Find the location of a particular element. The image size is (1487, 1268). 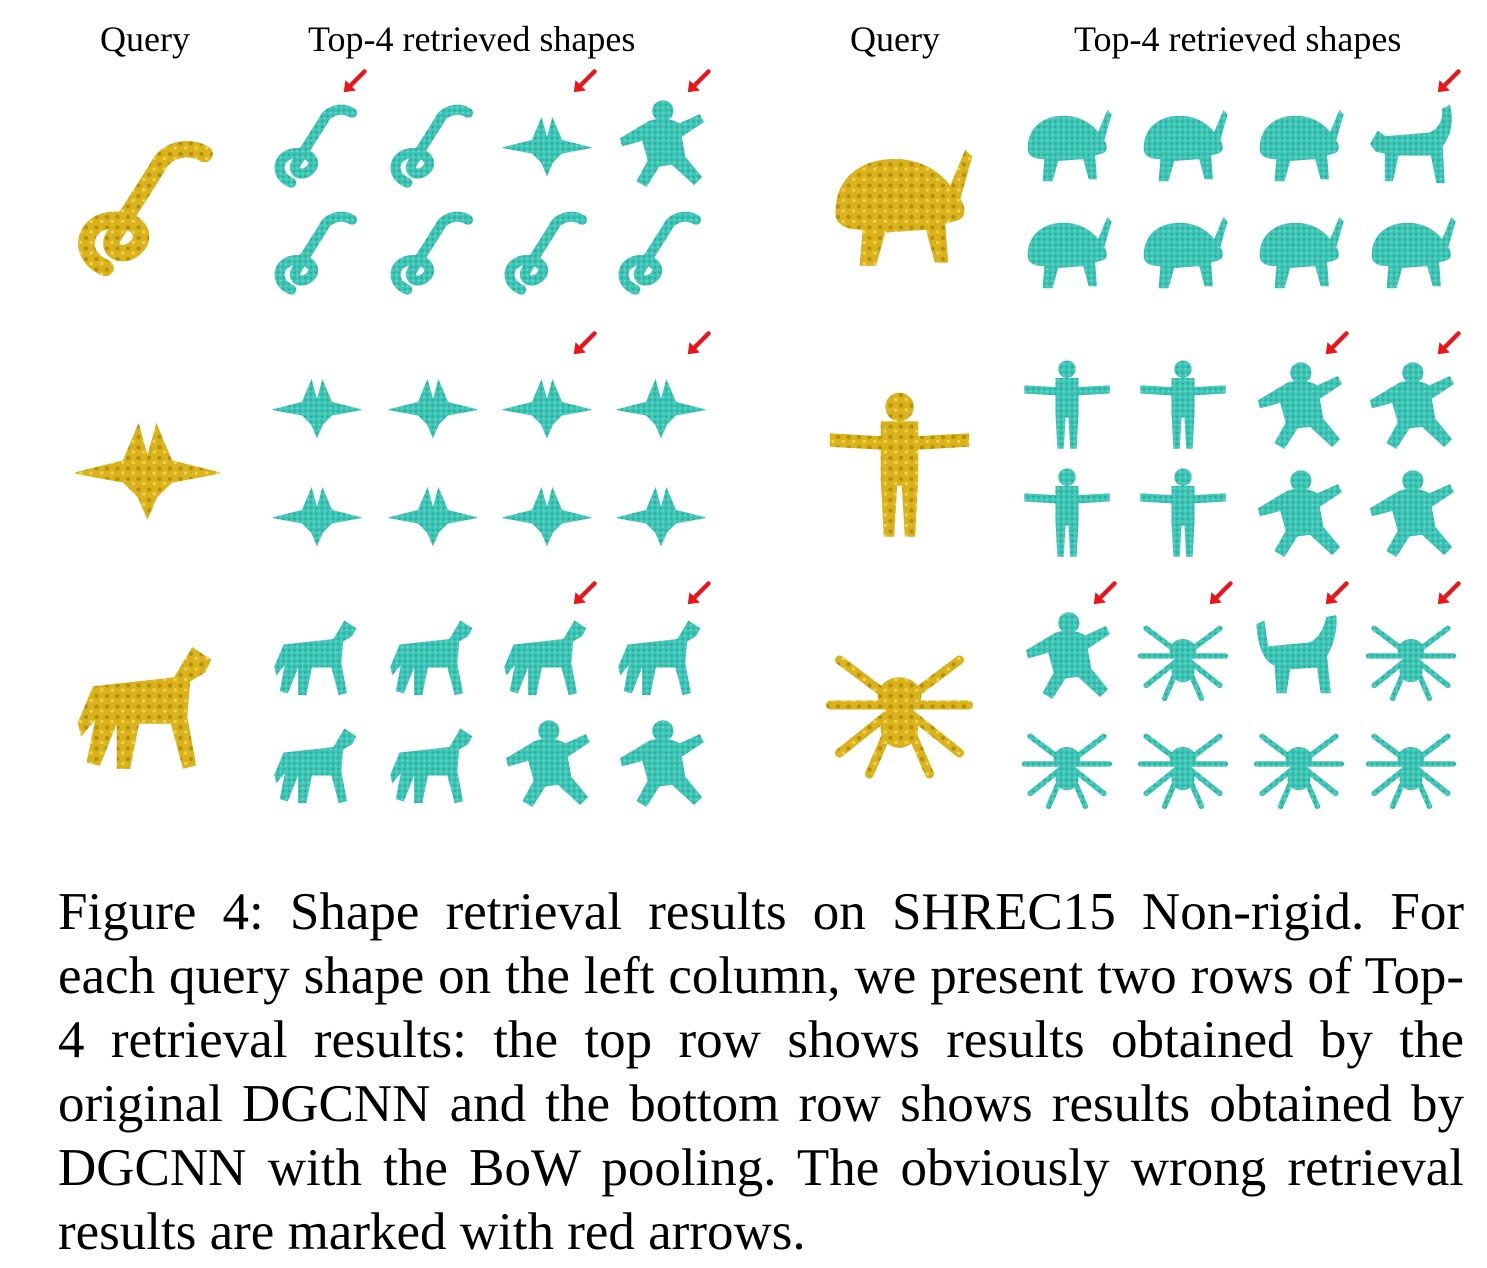

panel-left-query-bird-icon is located at coordinates (147, 471).